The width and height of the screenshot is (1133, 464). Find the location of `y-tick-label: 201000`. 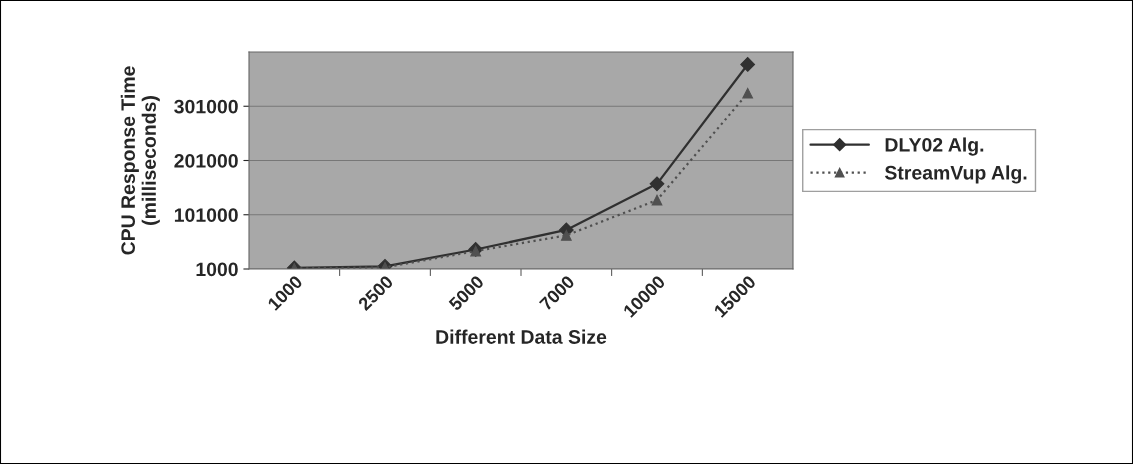

y-tick-label: 201000 is located at coordinates (206, 160).